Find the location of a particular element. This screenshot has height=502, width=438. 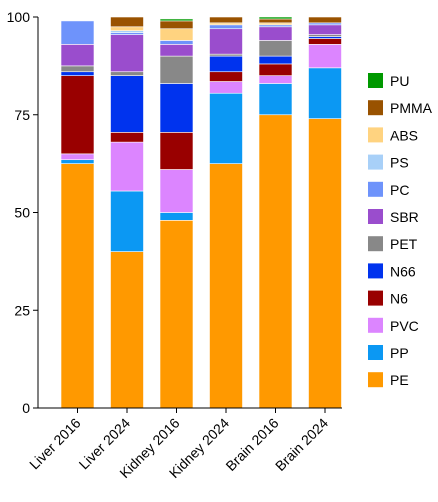

legend-item-pmma: PMMA is located at coordinates (400, 108).